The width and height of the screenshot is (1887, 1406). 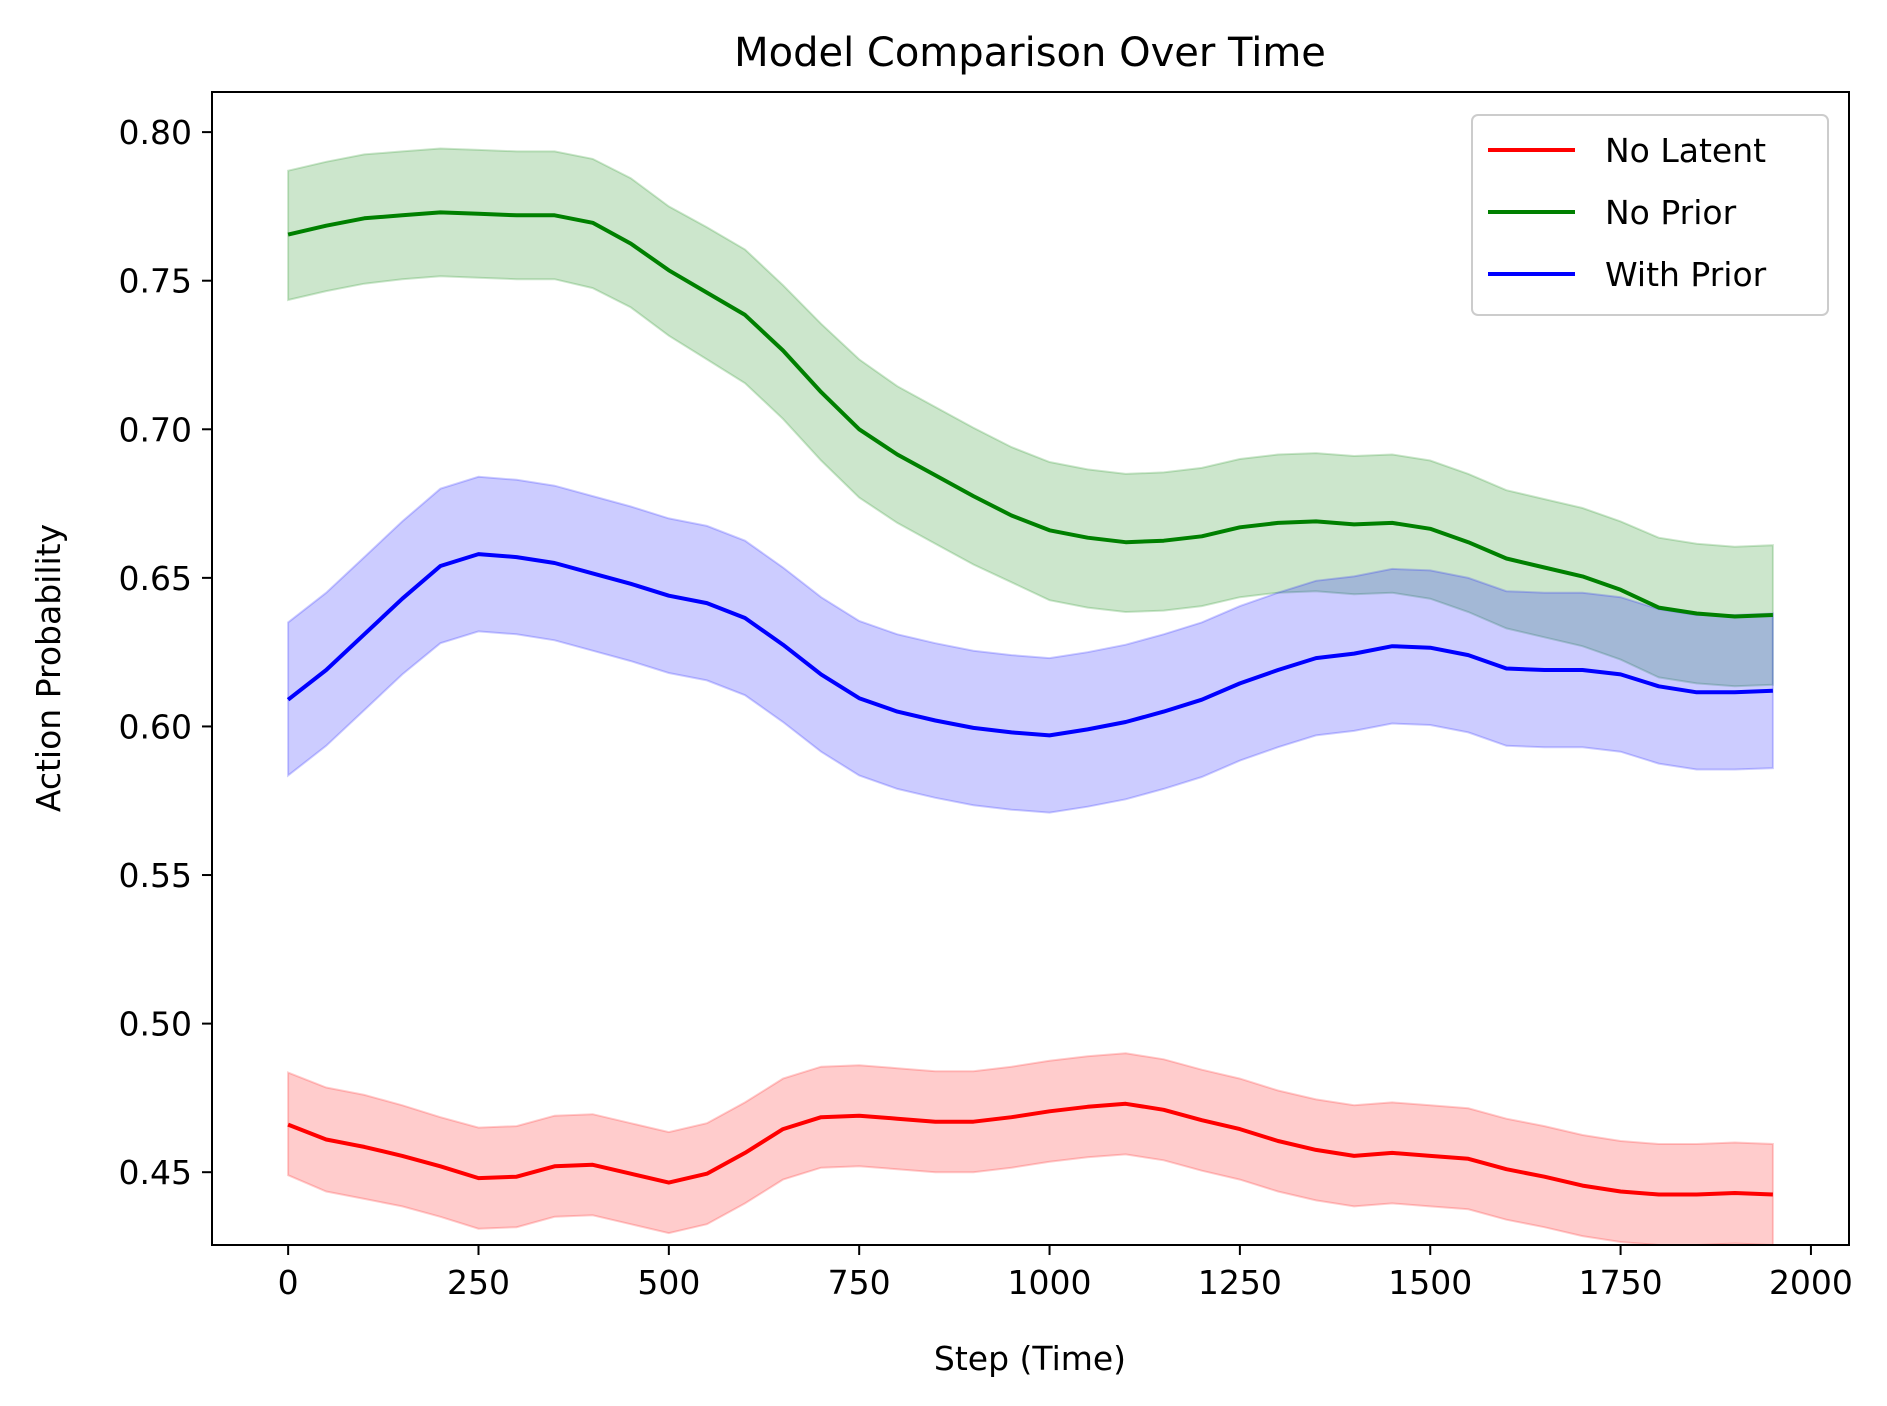 I want to click on y-tick-label: 0.65, so click(x=155, y=578).